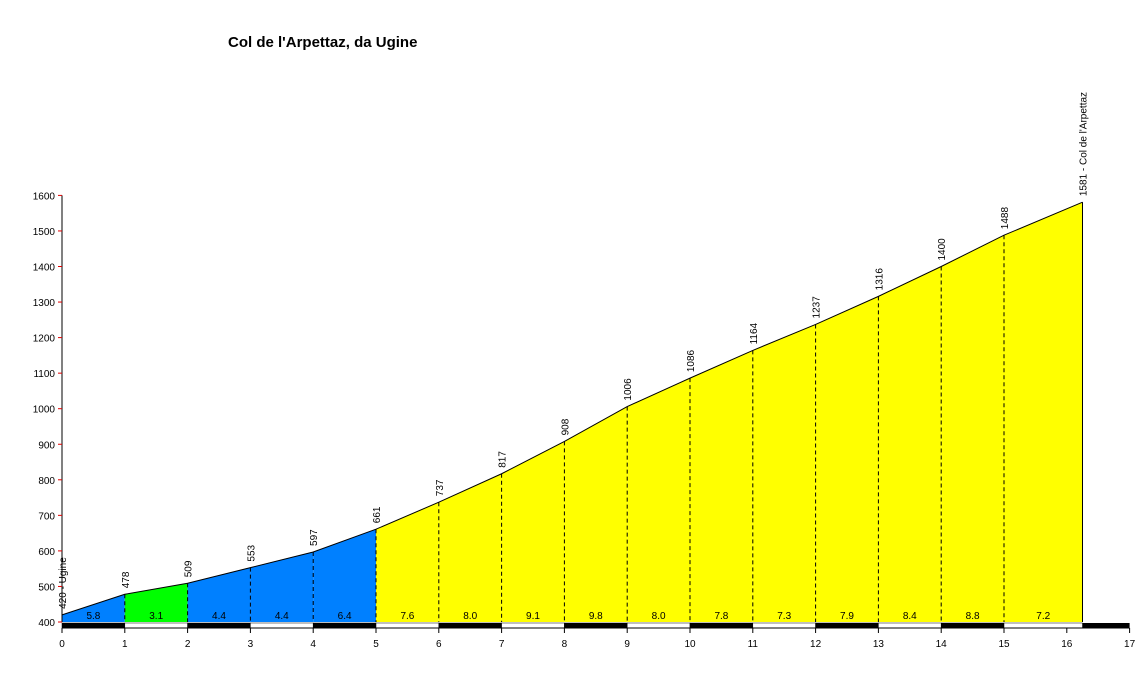 The image size is (1136, 673). Describe the element at coordinates (753, 644) in the screenshot. I see `x-tick-label: 11` at that location.